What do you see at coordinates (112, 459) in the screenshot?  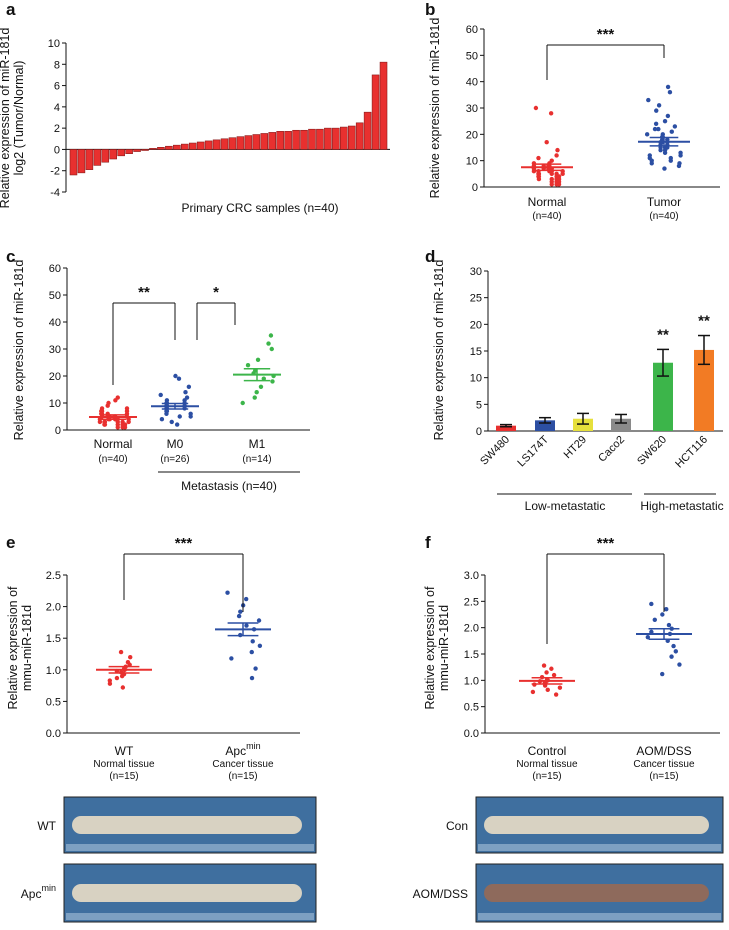 I see `c-group-n: (n=40)` at bounding box center [112, 459].